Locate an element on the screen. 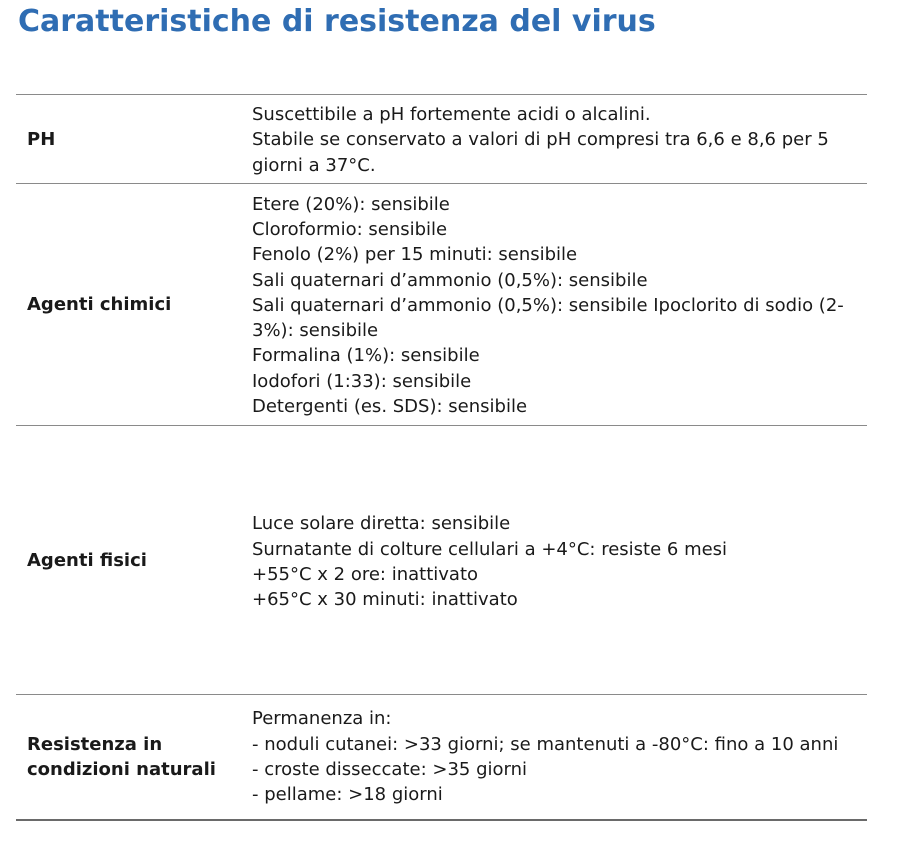 This screenshot has height=857, width=908. row-line: Detergenti (es. SDS): sensibile is located at coordinates (390, 407).